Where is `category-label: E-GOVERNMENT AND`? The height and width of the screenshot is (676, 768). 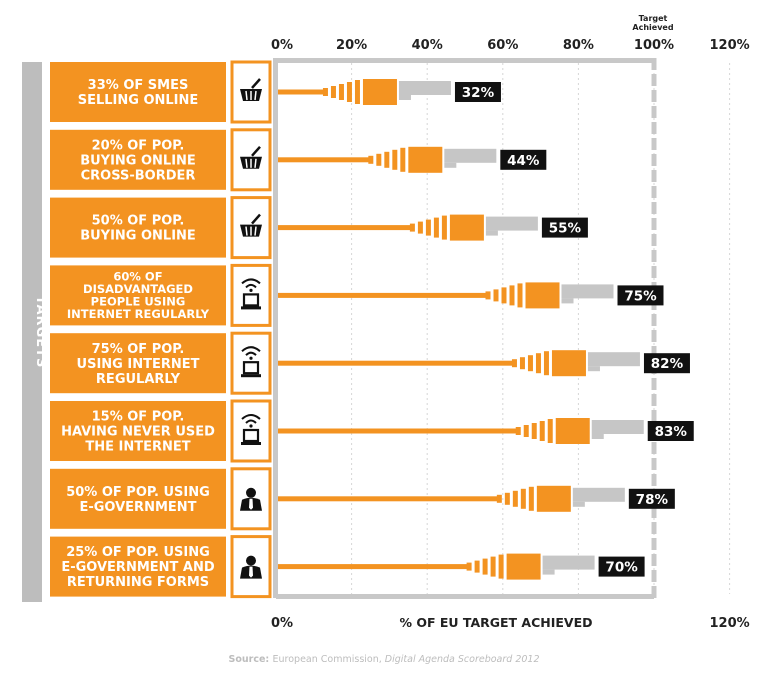 category-label: E-GOVERNMENT AND is located at coordinates (138, 567).